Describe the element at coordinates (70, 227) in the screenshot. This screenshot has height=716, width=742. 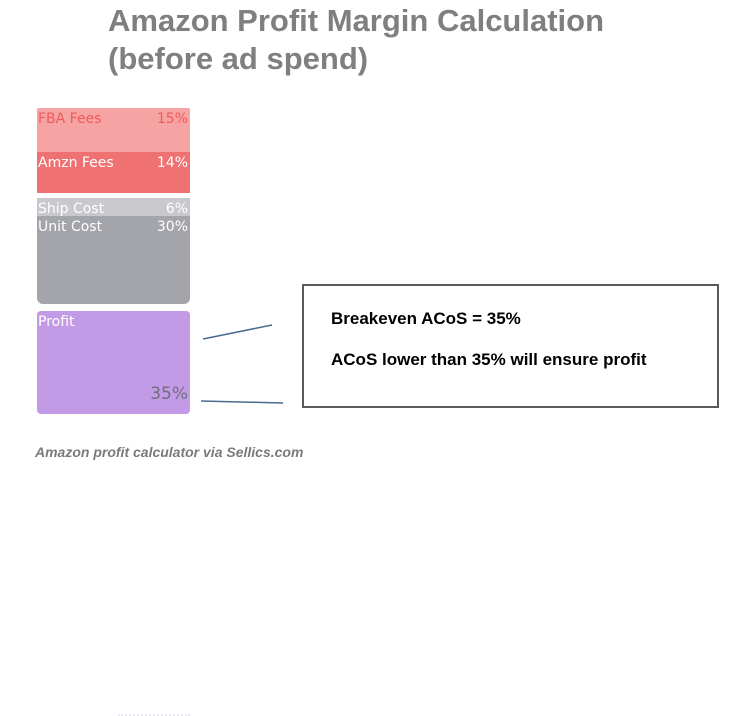
I see `segment-label: Unit Cost` at that location.